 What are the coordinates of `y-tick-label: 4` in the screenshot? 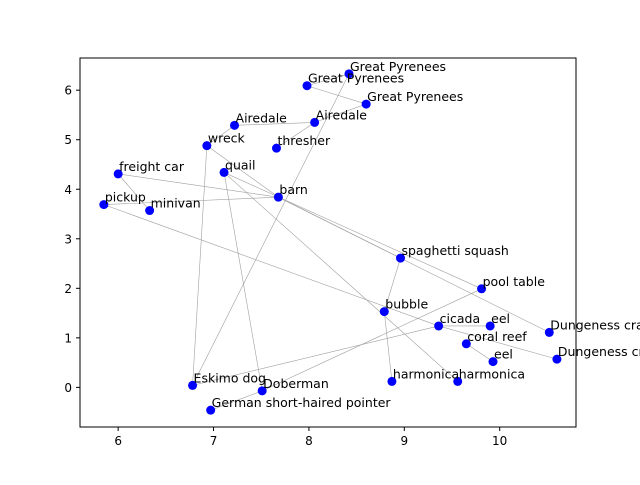 It's located at (68, 190).